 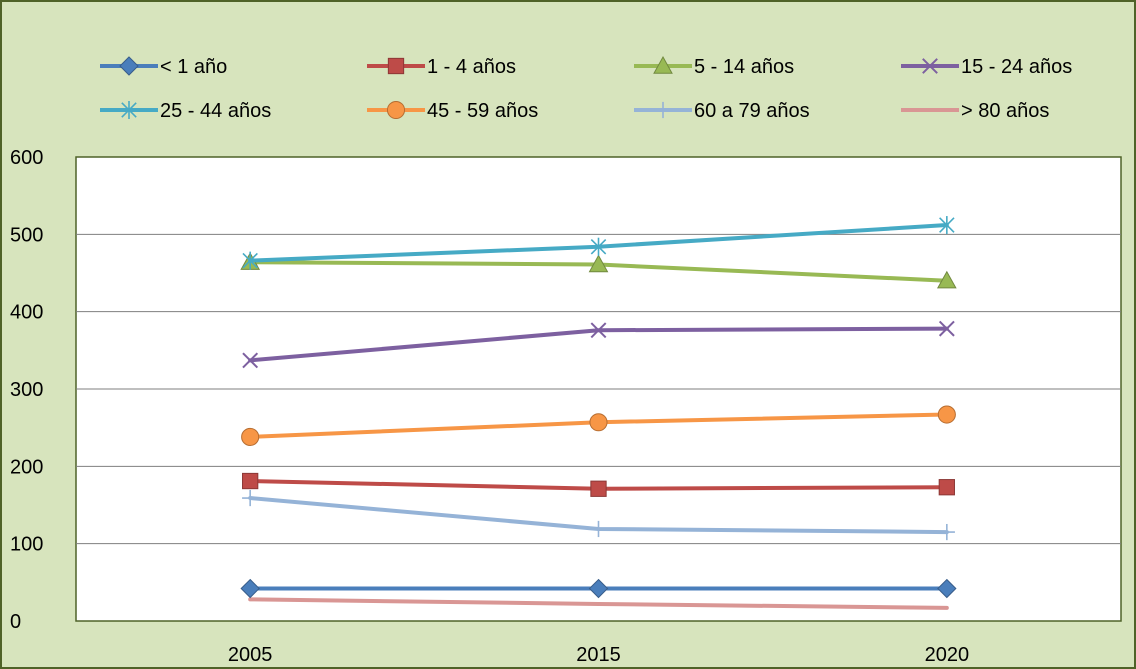 I want to click on x-tick-label: 2015, so click(x=598, y=655).